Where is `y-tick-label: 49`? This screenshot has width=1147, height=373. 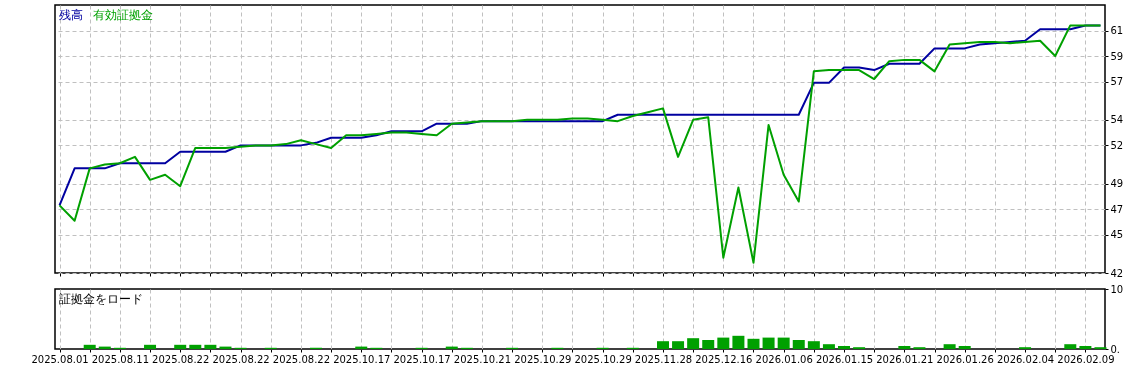 y-tick-label: 49 is located at coordinates (1117, 184).